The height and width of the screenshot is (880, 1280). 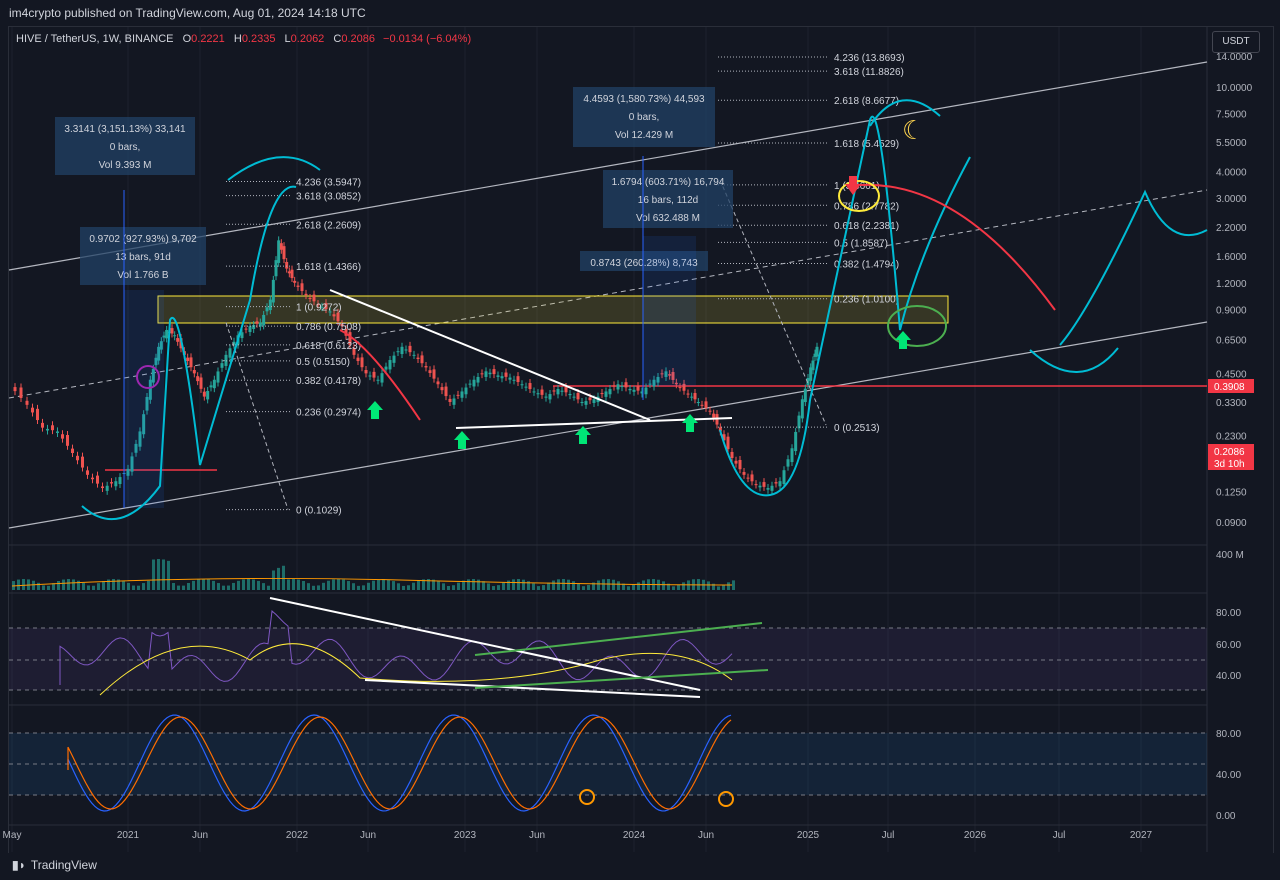 I want to click on symbol-name: HIVE / TetherUS, 1W, BINANCE, so click(x=95, y=39).